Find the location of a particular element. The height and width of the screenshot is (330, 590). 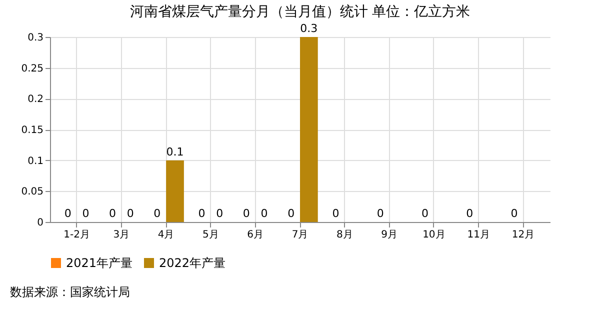

data-label: 0.1 is located at coordinates (175, 151).